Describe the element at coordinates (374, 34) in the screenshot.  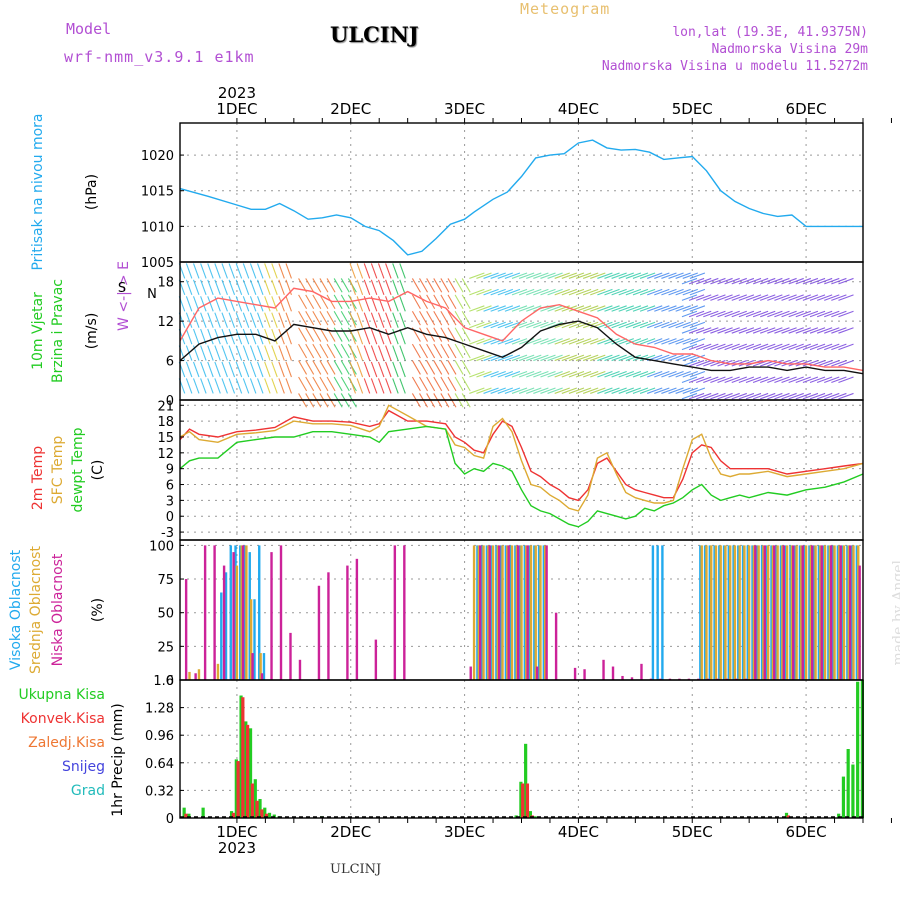
I see `station-title: ULCINJ` at that location.